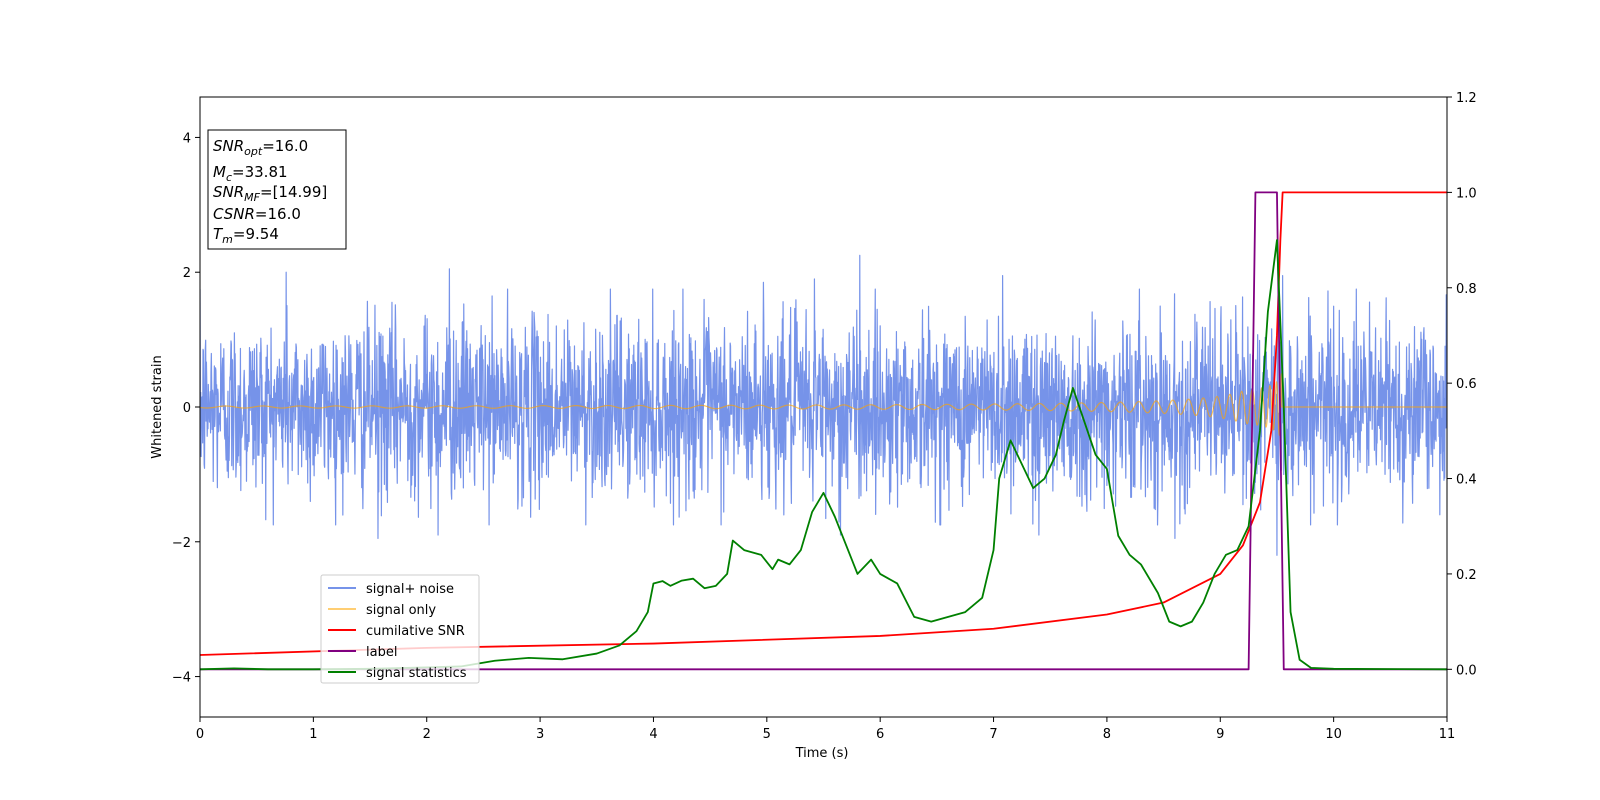 This screenshot has height=800, width=1600. I want to click on x-tick-label: 9, so click(1220, 734).